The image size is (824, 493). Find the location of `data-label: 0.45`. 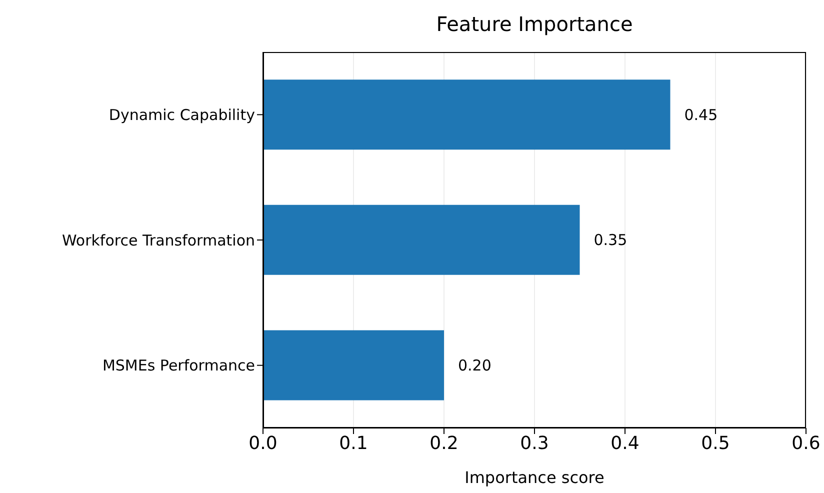

data-label: 0.45 is located at coordinates (701, 115).